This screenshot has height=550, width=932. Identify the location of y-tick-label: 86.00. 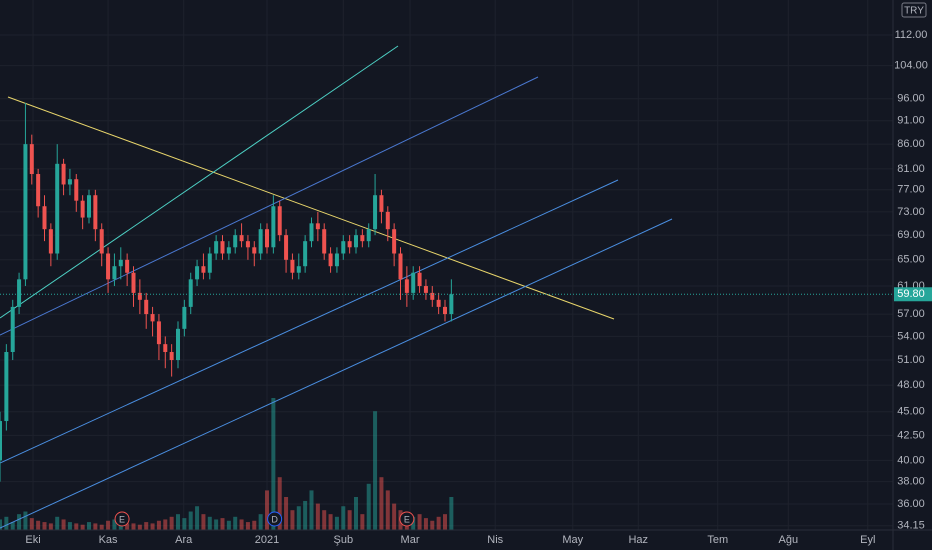
(911, 144).